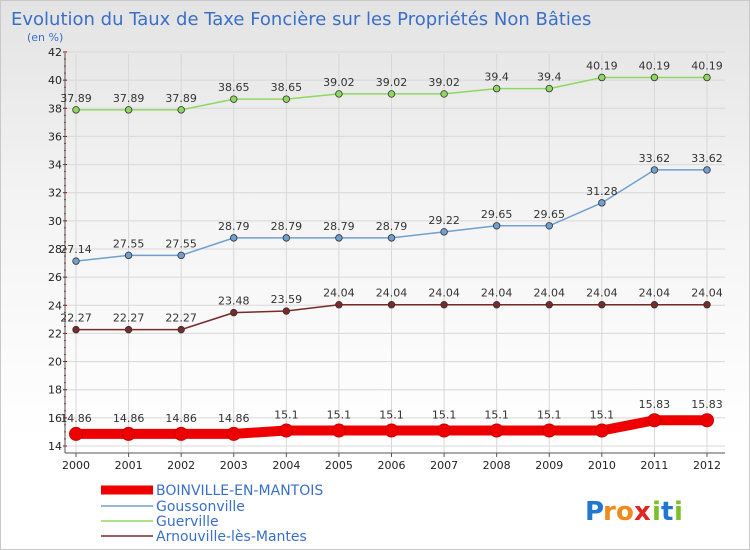  What do you see at coordinates (55, 333) in the screenshot?
I see `y-tick-label: 22` at bounding box center [55, 333].